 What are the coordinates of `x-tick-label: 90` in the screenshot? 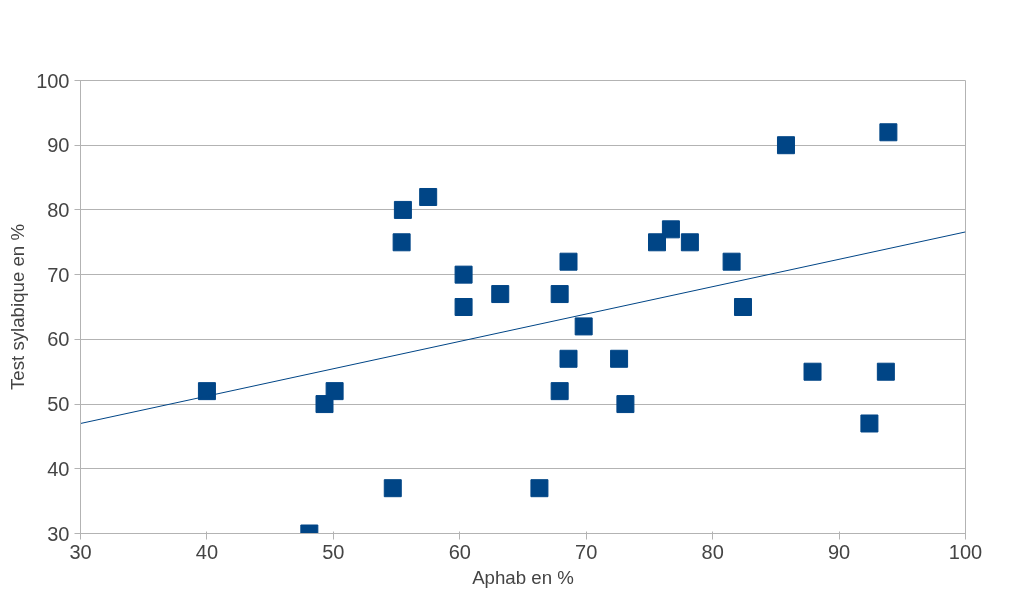 It's located at (839, 551).